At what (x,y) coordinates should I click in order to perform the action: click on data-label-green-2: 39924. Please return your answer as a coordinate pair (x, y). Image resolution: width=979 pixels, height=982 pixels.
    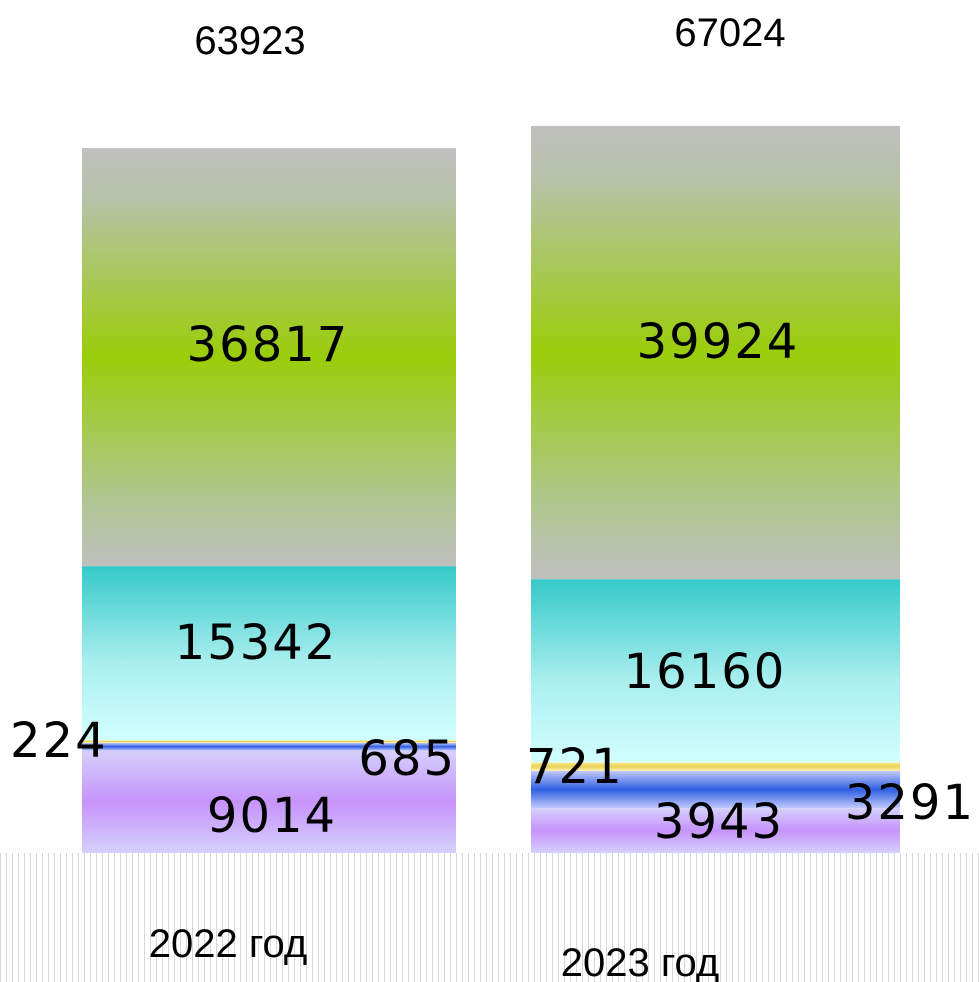
    Looking at the image, I should click on (718, 342).